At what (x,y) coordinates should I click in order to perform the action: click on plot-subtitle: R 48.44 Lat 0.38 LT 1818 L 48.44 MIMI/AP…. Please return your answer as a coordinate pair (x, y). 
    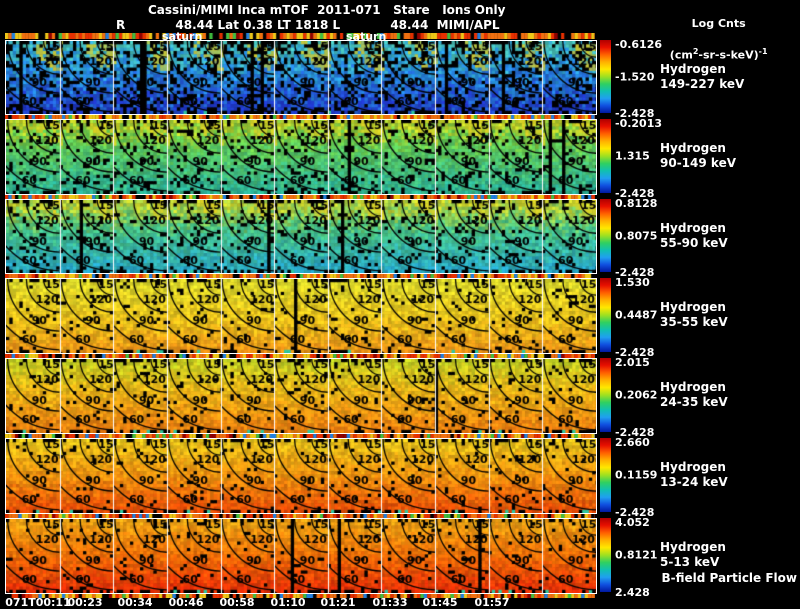
    Looking at the image, I should click on (308, 25).